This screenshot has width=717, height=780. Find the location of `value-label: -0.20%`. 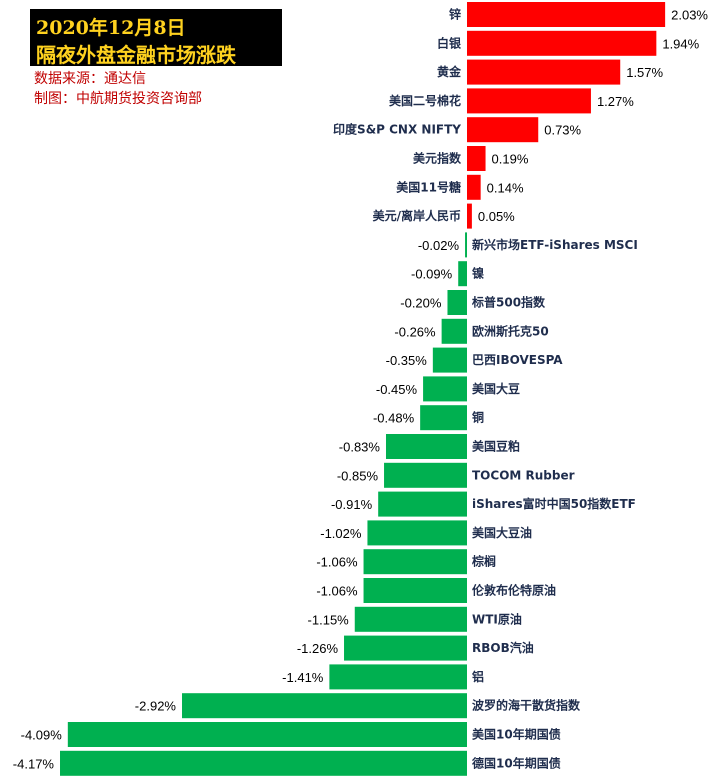

value-label: -0.20% is located at coordinates (421, 303).